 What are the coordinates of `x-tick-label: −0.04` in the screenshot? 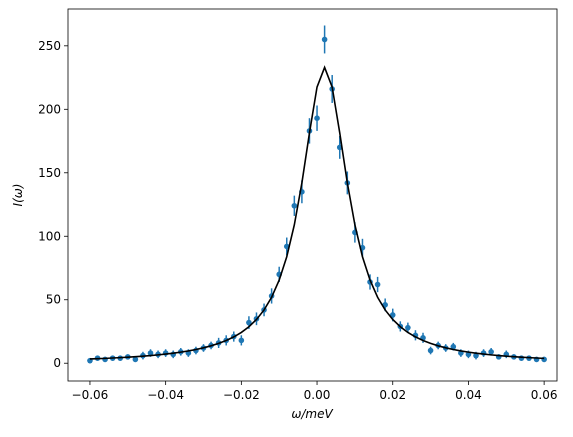 It's located at (165, 395).